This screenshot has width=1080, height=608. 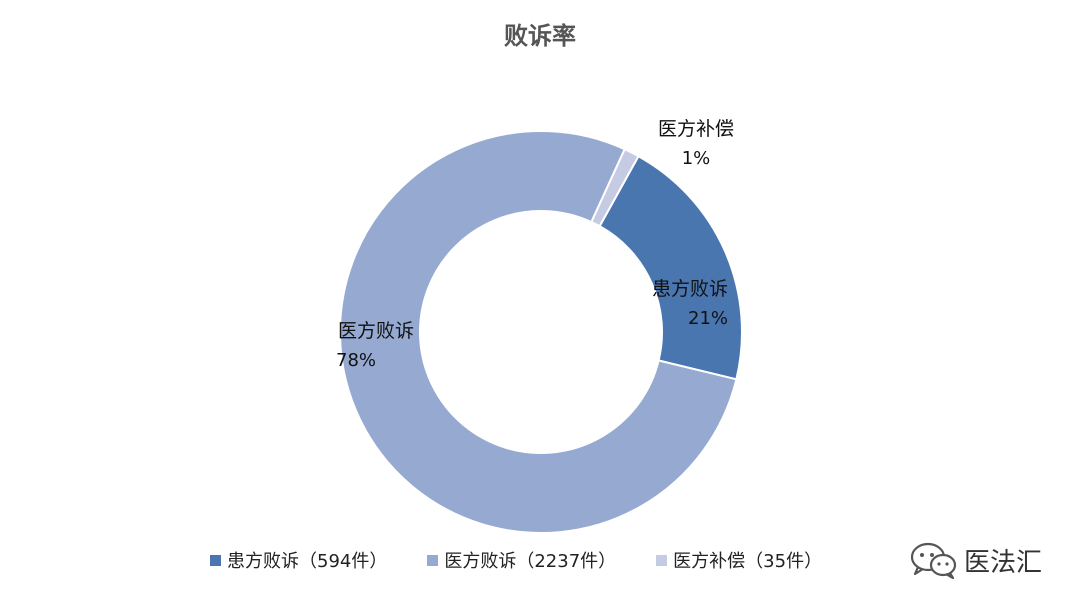 I want to click on slice-hospital-compensate, so click(x=615, y=187).